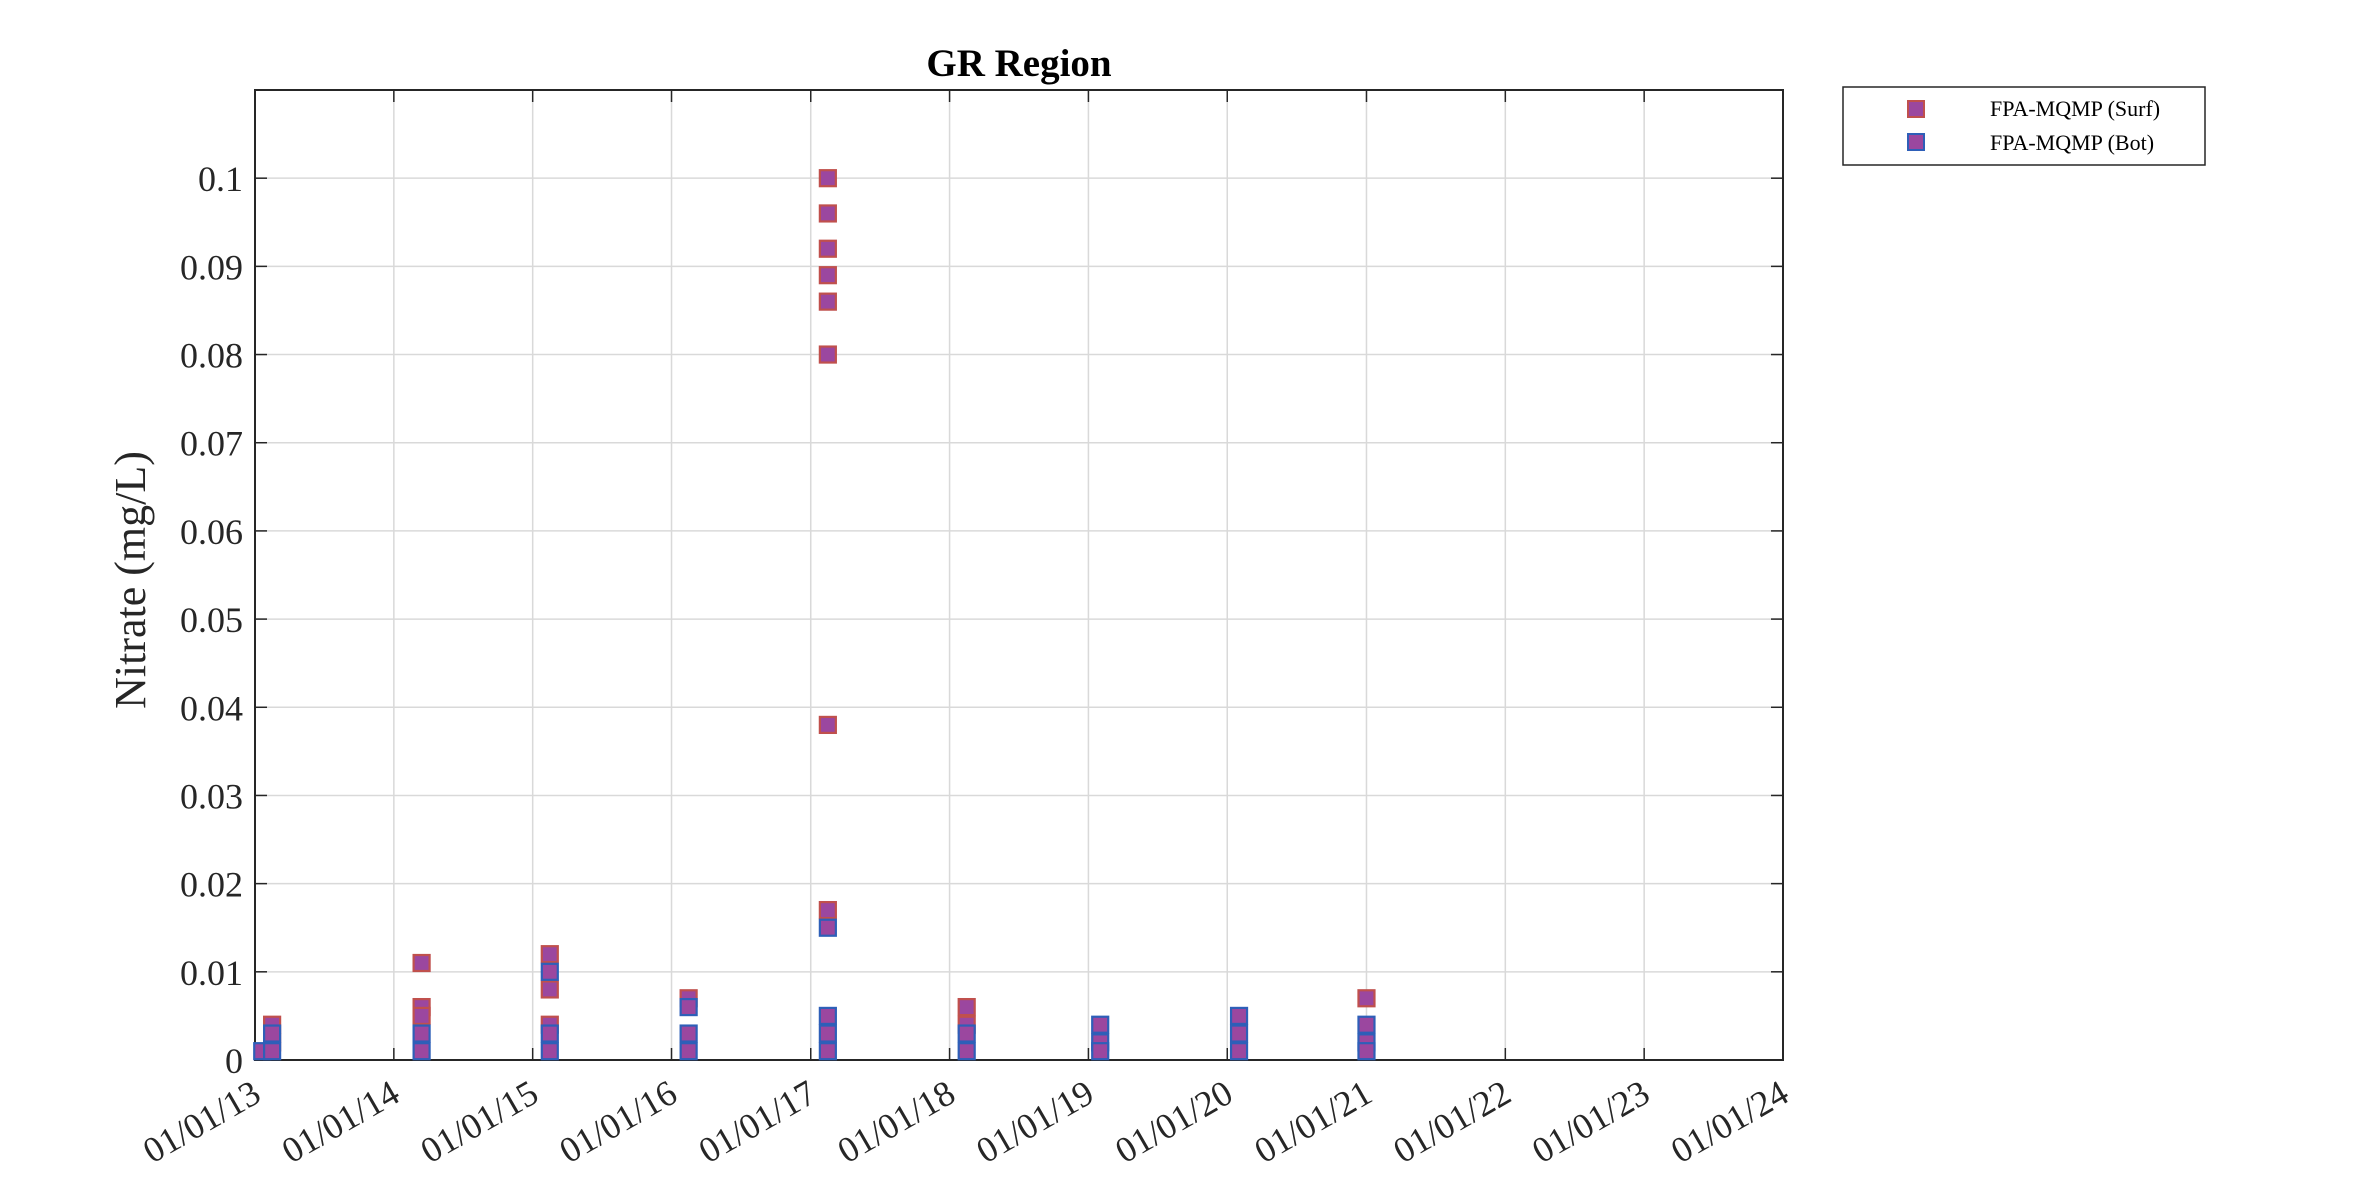 The width and height of the screenshot is (2362, 1181). Describe the element at coordinates (211, 444) in the screenshot. I see `y-tick-label: 0.07` at that location.